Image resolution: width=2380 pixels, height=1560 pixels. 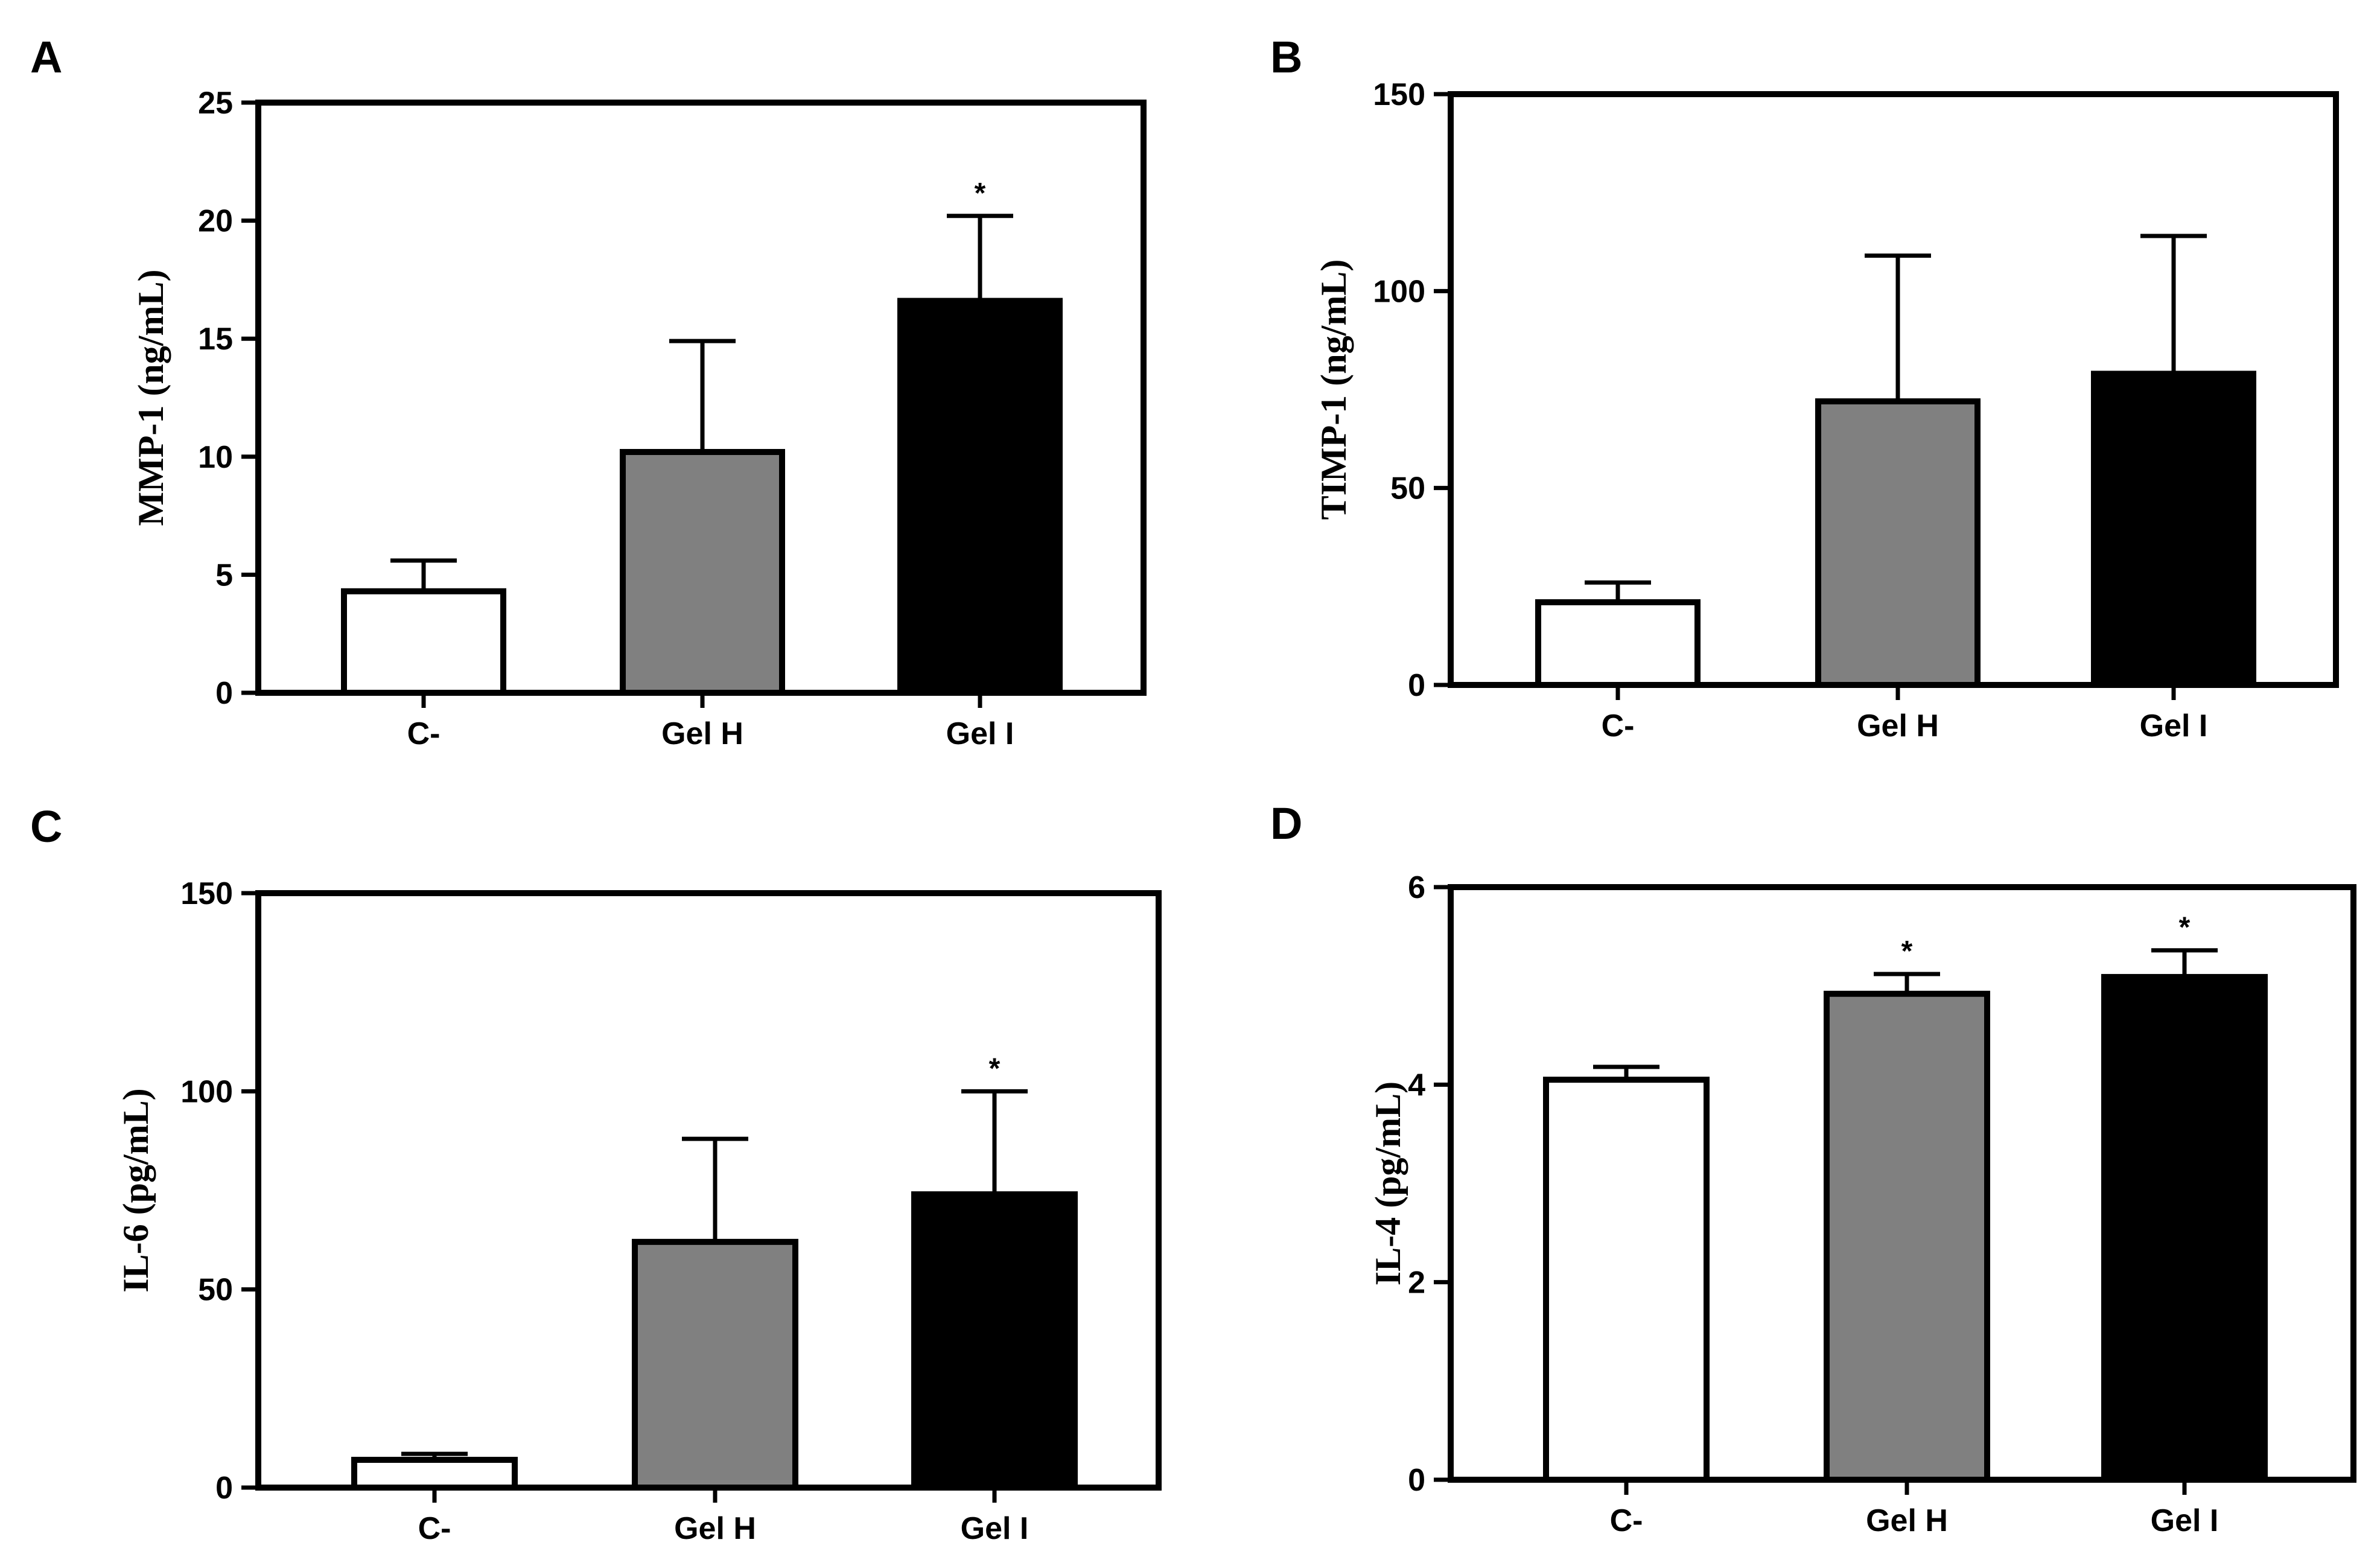 I want to click on y-axis-label: IL-4 (pg/mL), so click(x=1388, y=1183).